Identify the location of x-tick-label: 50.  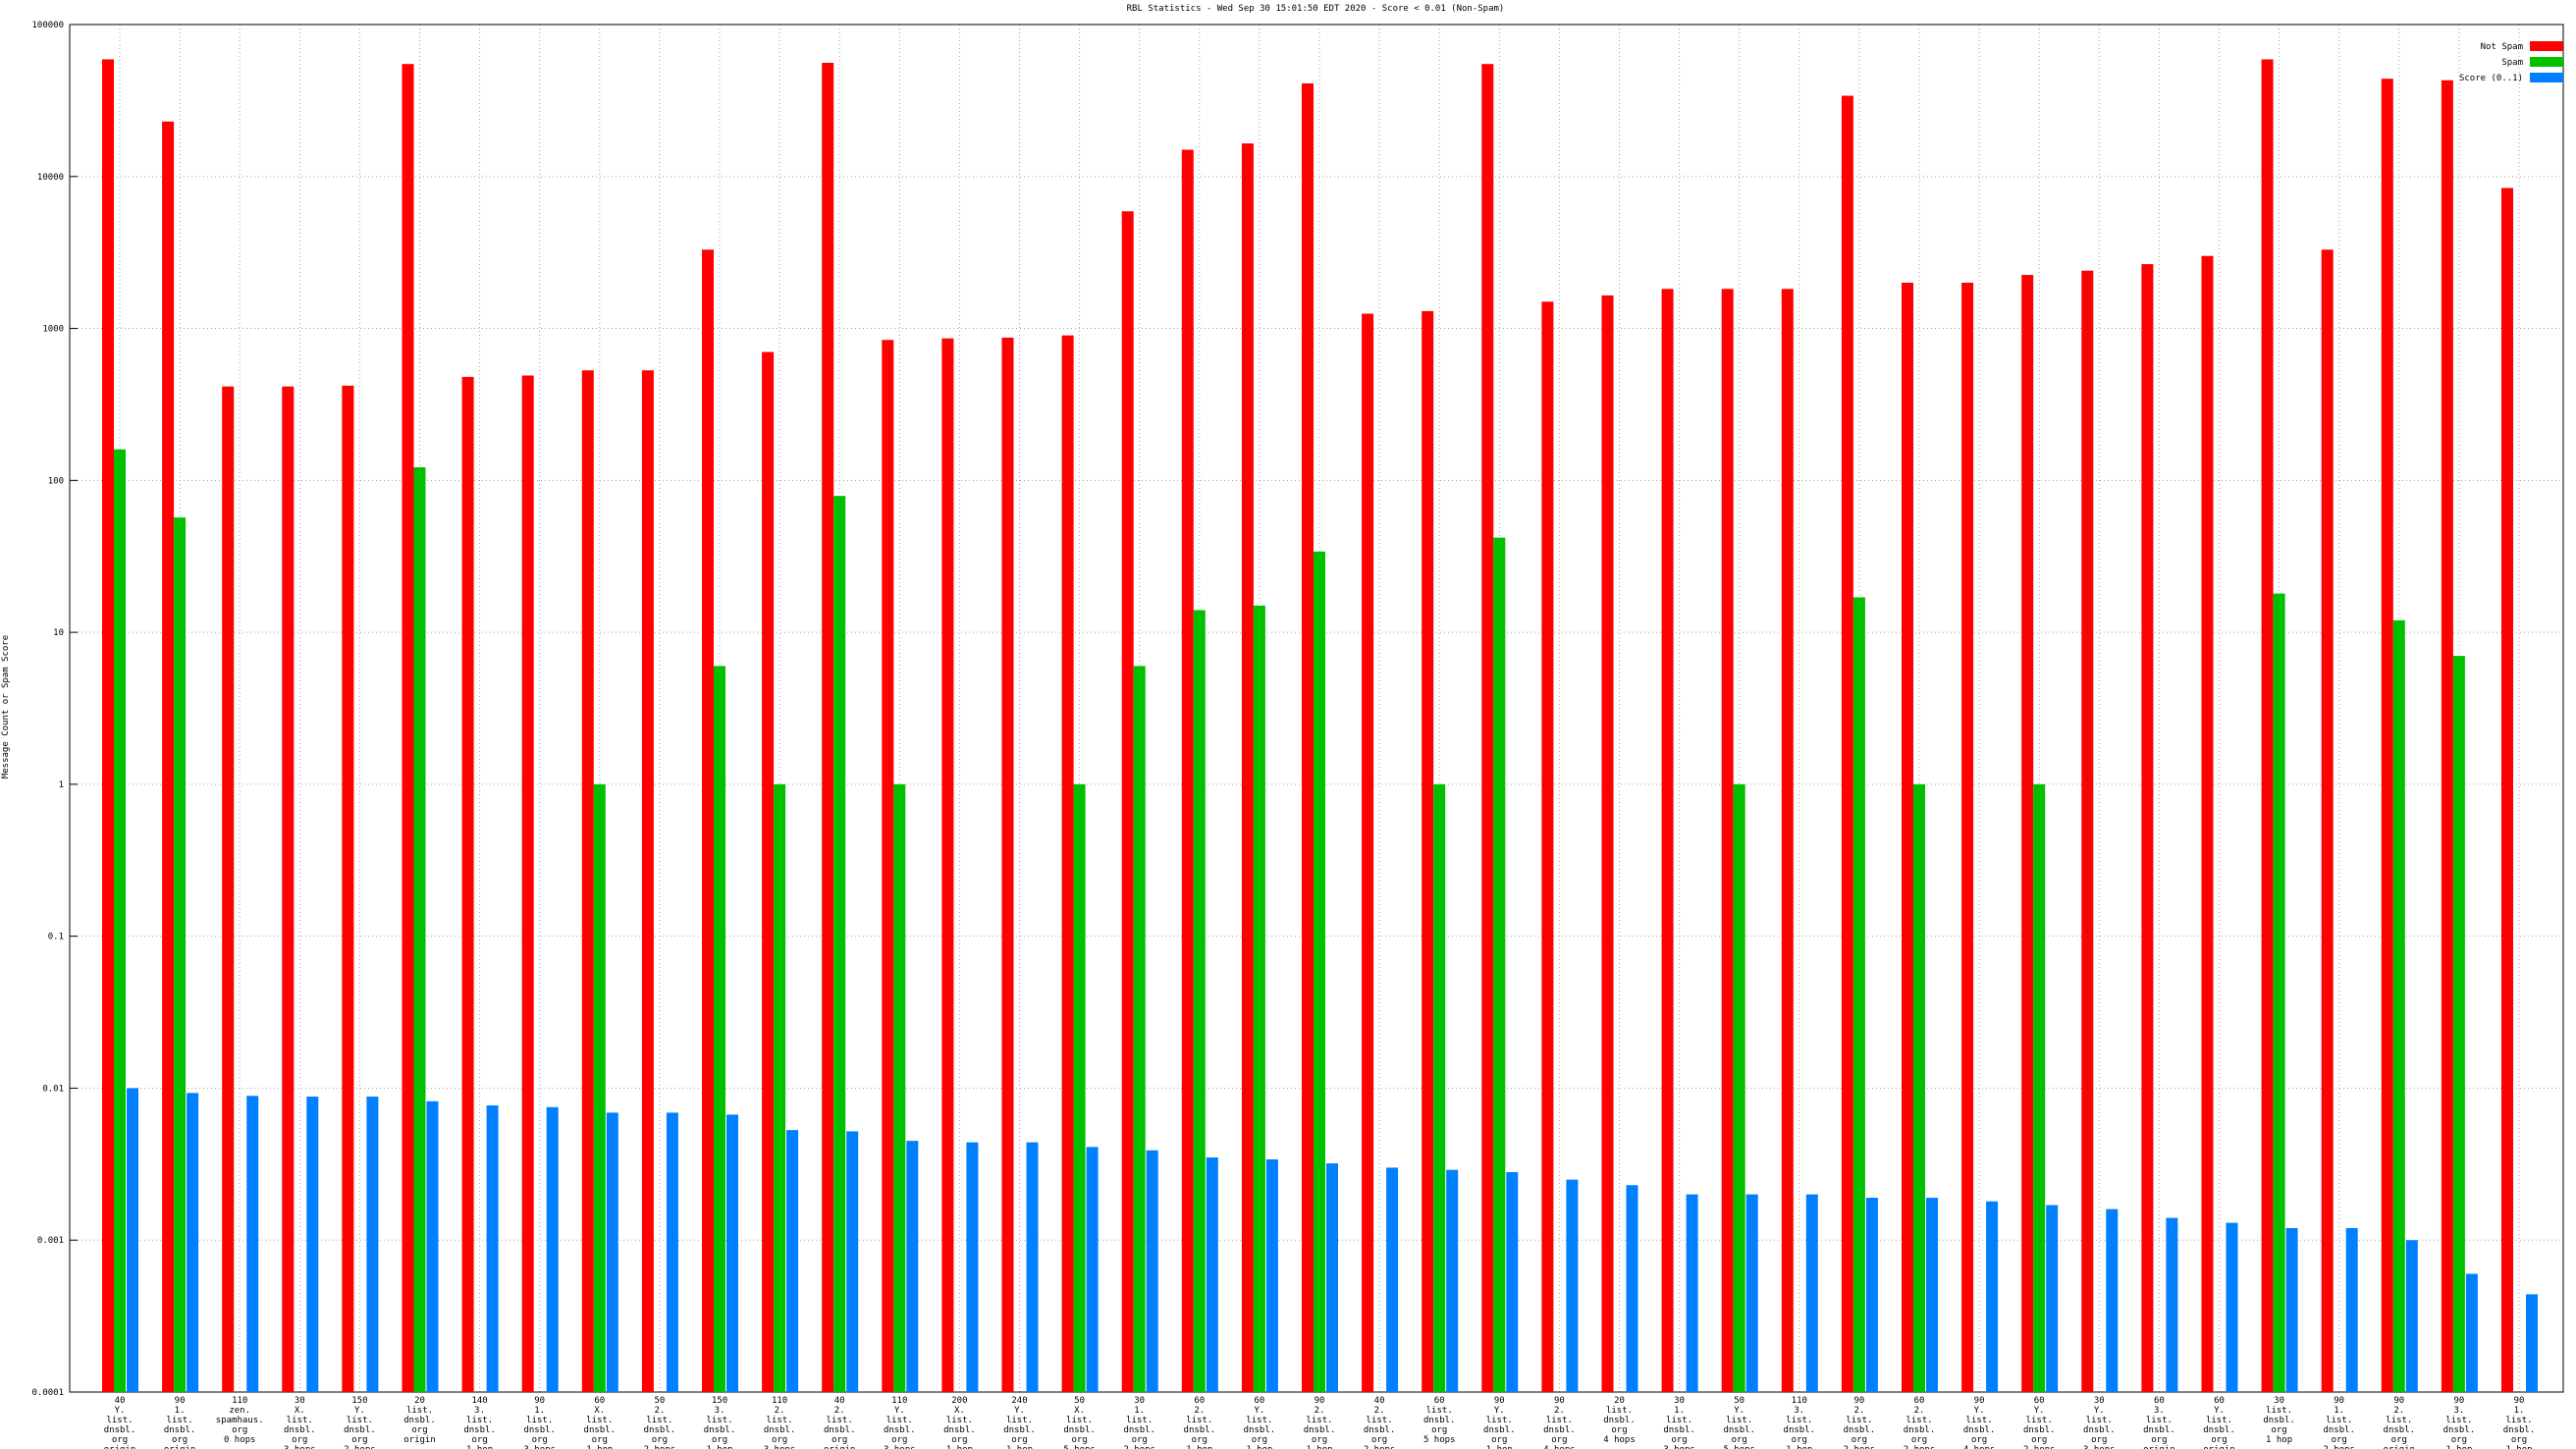
(1739, 1401).